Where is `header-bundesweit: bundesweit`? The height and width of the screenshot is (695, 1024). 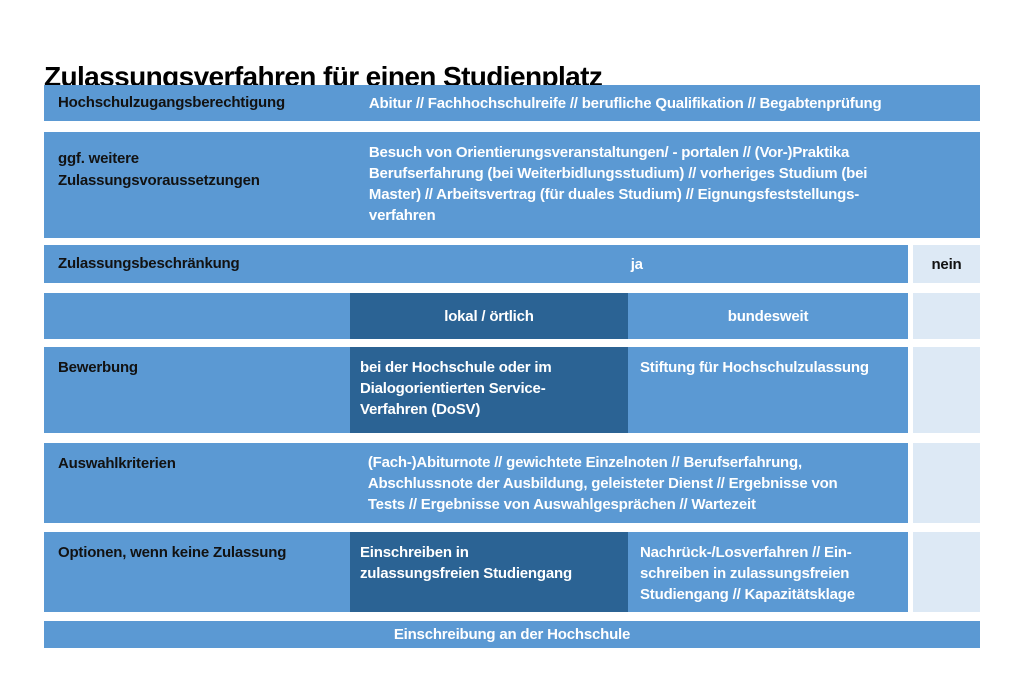 header-bundesweit: bundesweit is located at coordinates (768, 316).